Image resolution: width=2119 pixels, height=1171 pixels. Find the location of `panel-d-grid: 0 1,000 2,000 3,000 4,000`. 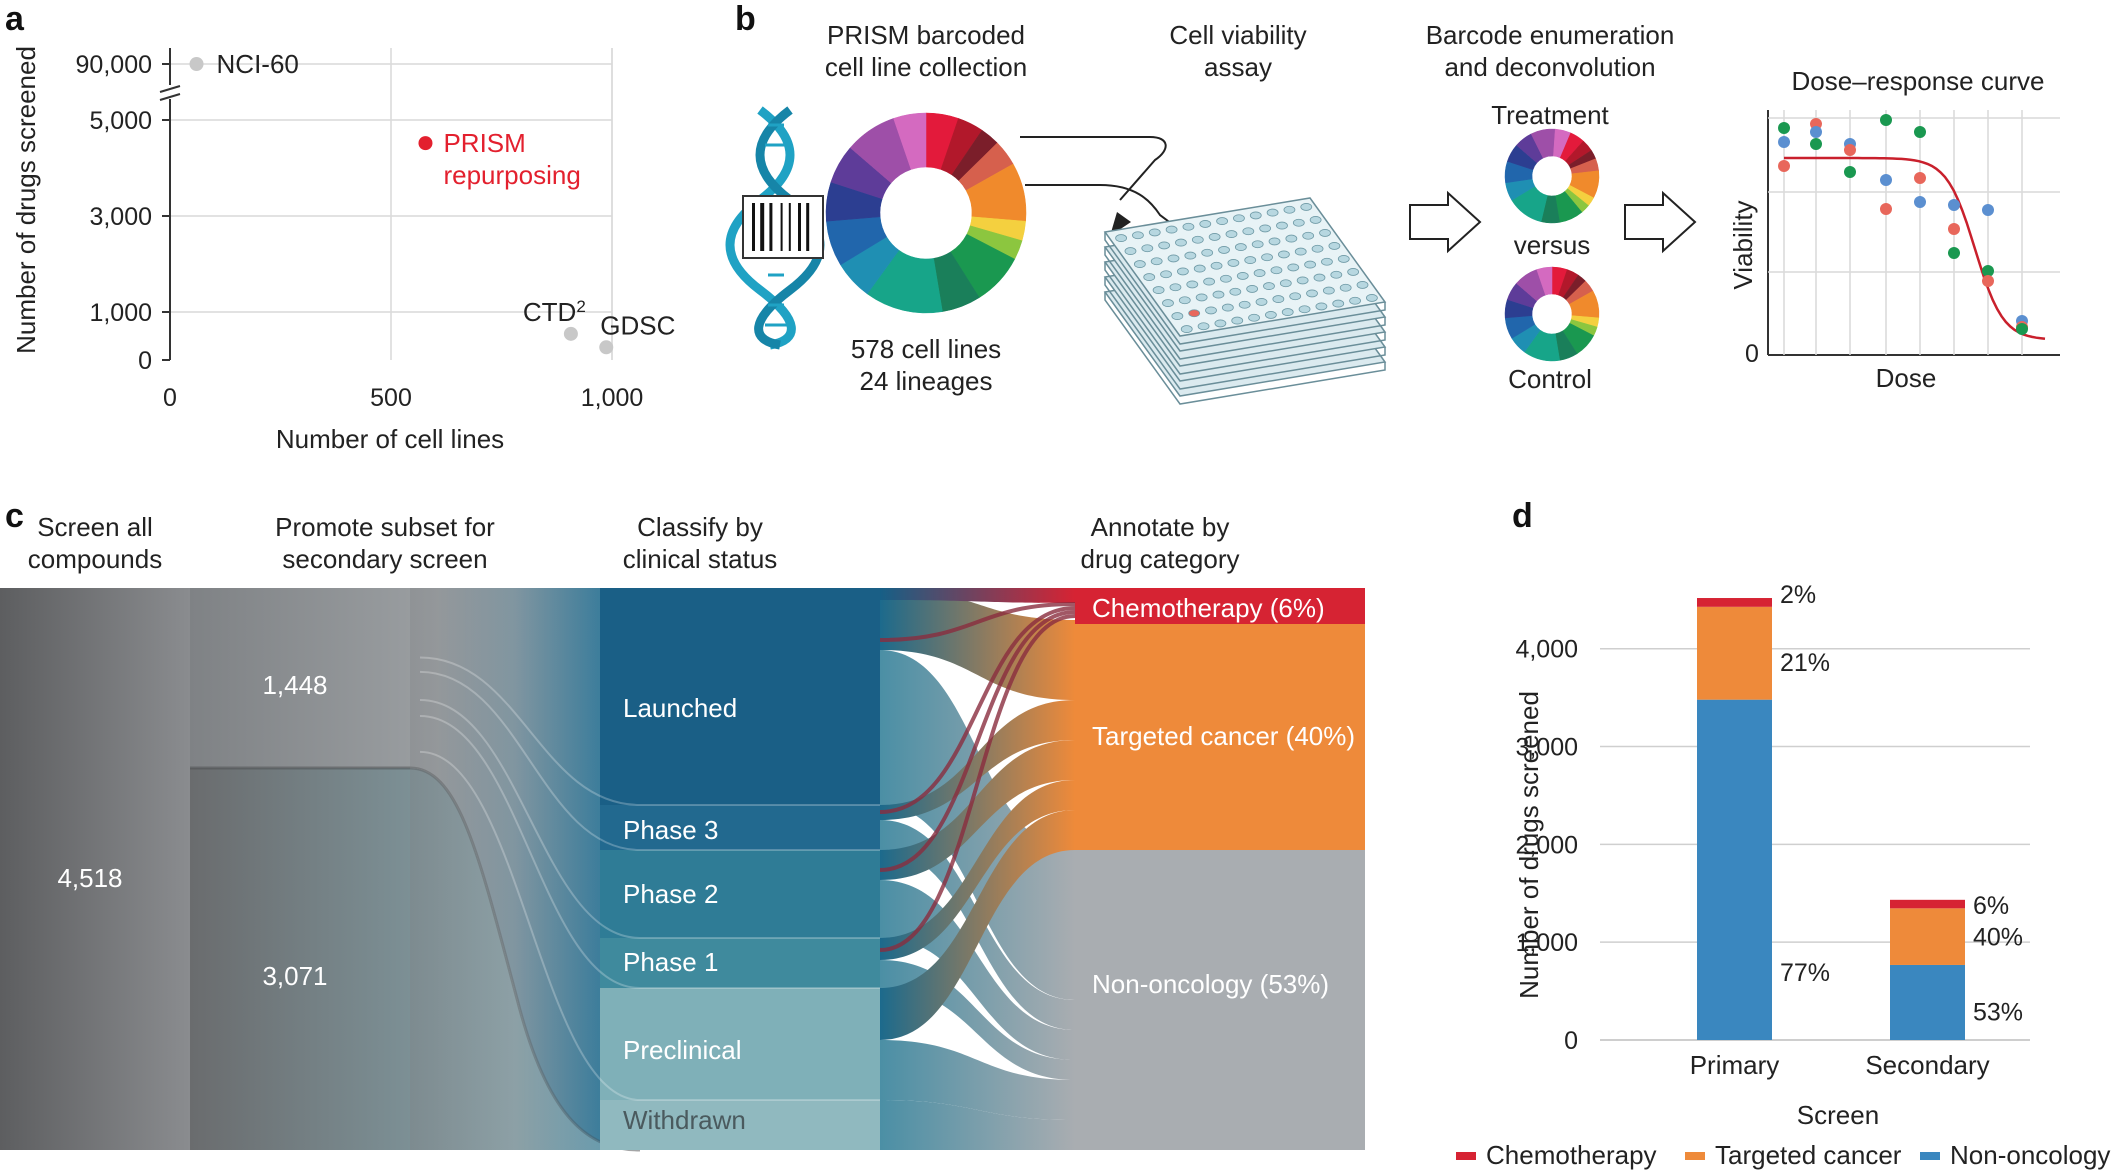

panel-d-grid: 0 1,000 2,000 3,000 4,000 is located at coordinates (1772, 845).